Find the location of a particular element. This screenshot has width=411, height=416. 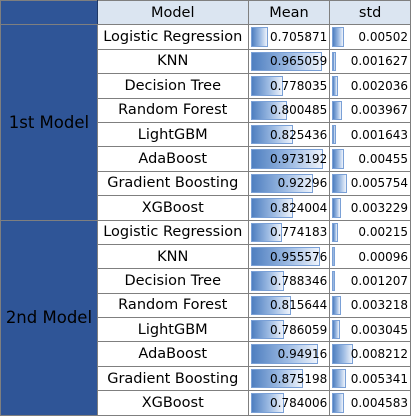

std-cell: 0.008212 is located at coordinates (370, 354).